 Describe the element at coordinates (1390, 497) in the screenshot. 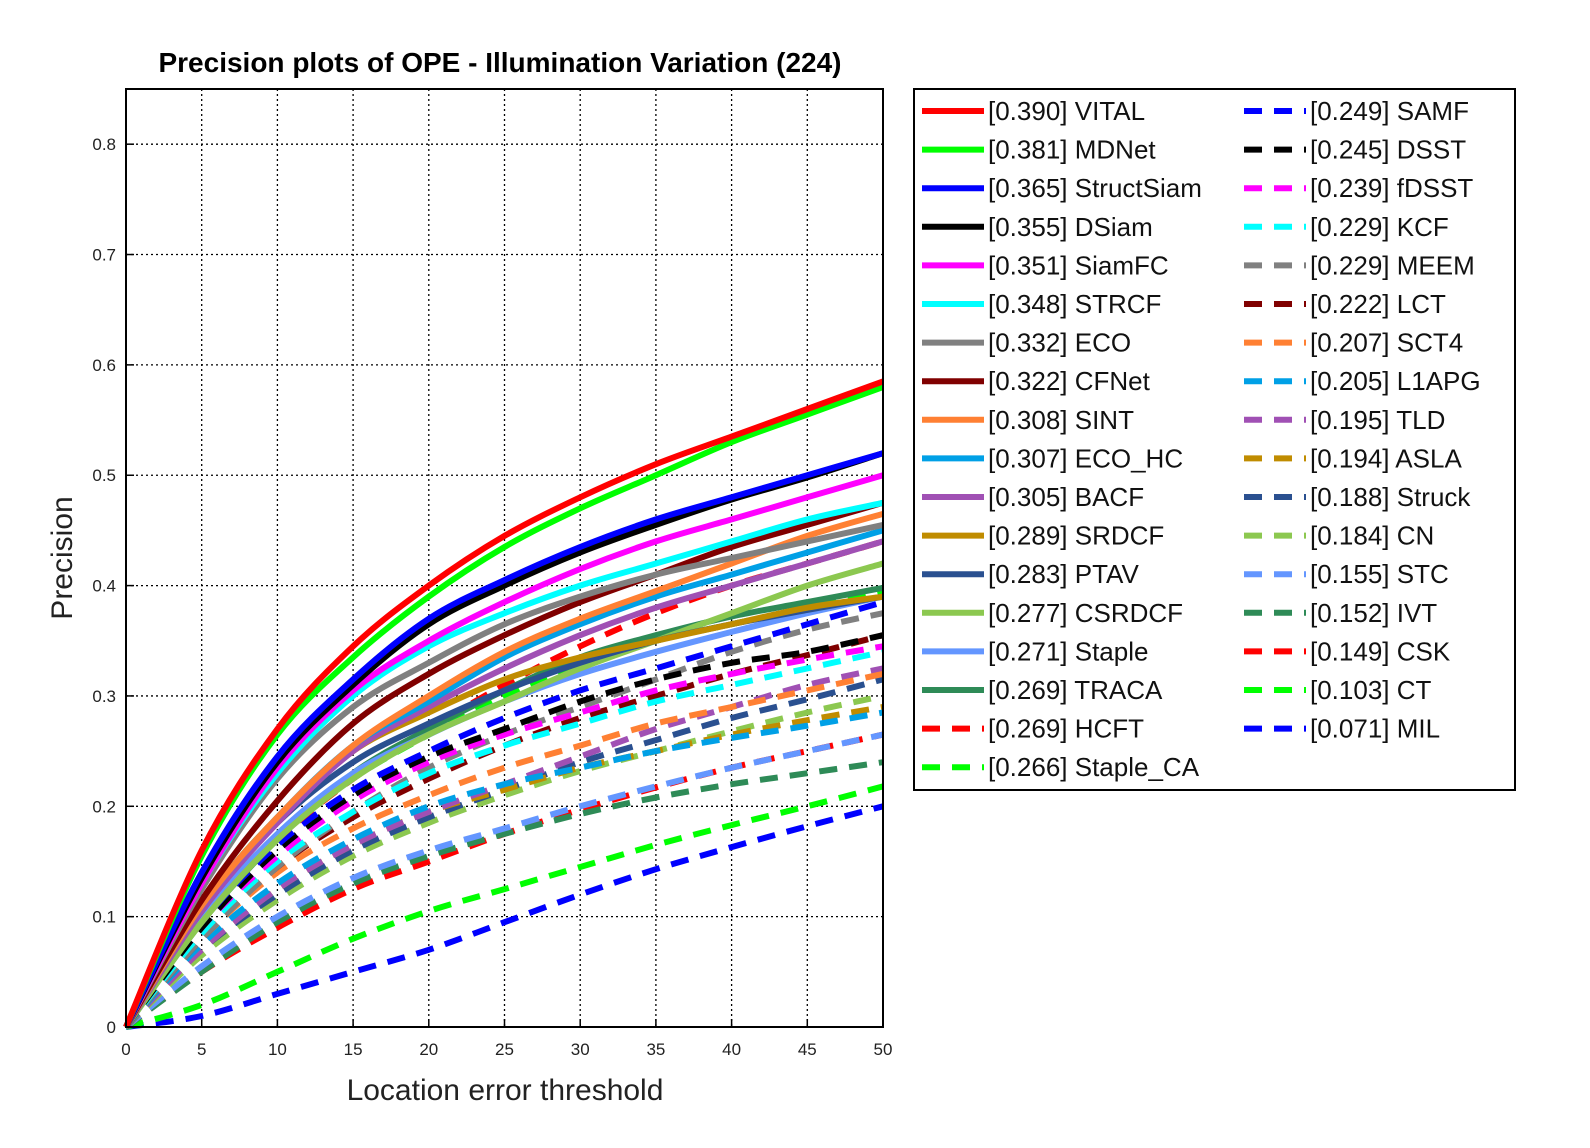

I see `legend-label: [0.188] Struck` at that location.